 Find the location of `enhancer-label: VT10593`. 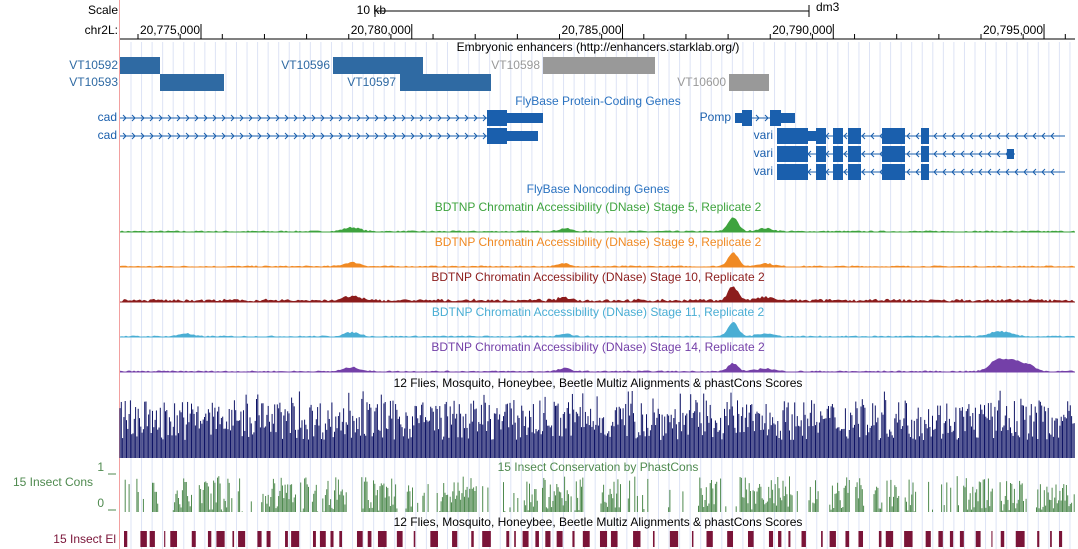

enhancer-label: VT10593 is located at coordinates (93, 82).